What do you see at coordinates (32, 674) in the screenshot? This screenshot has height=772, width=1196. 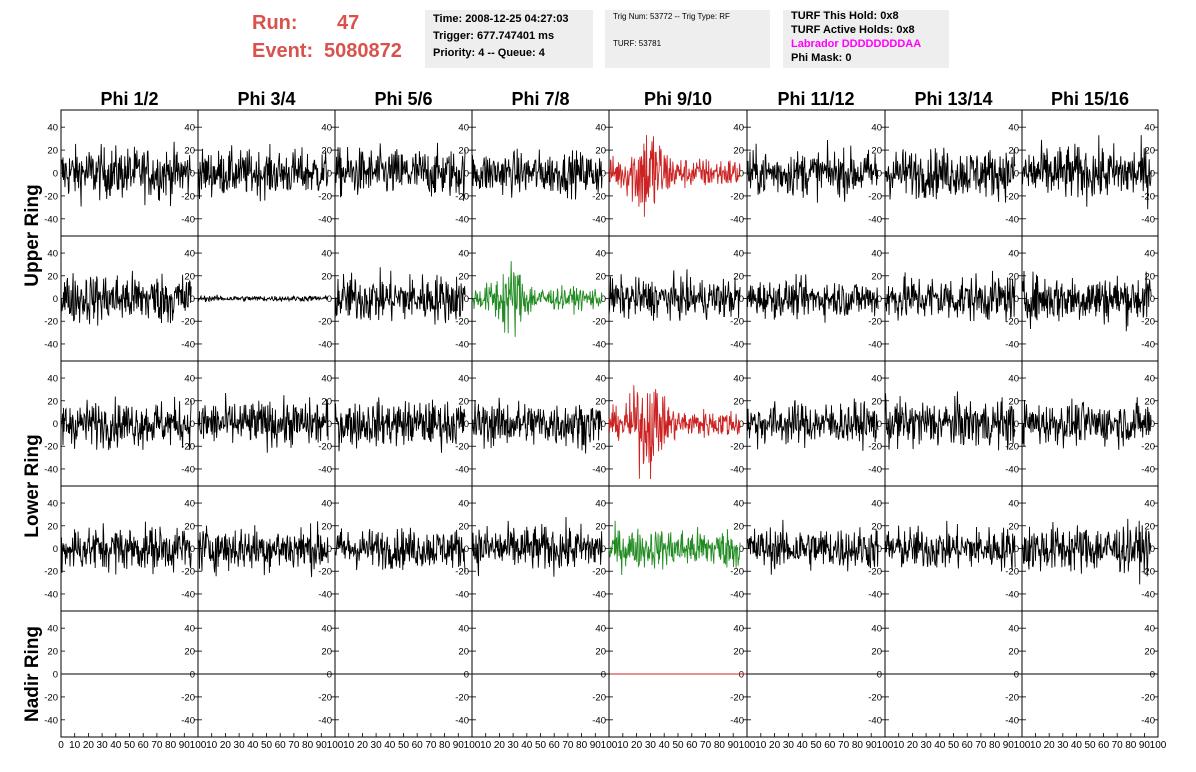 I see `ring-label: Nadir Ring` at bounding box center [32, 674].